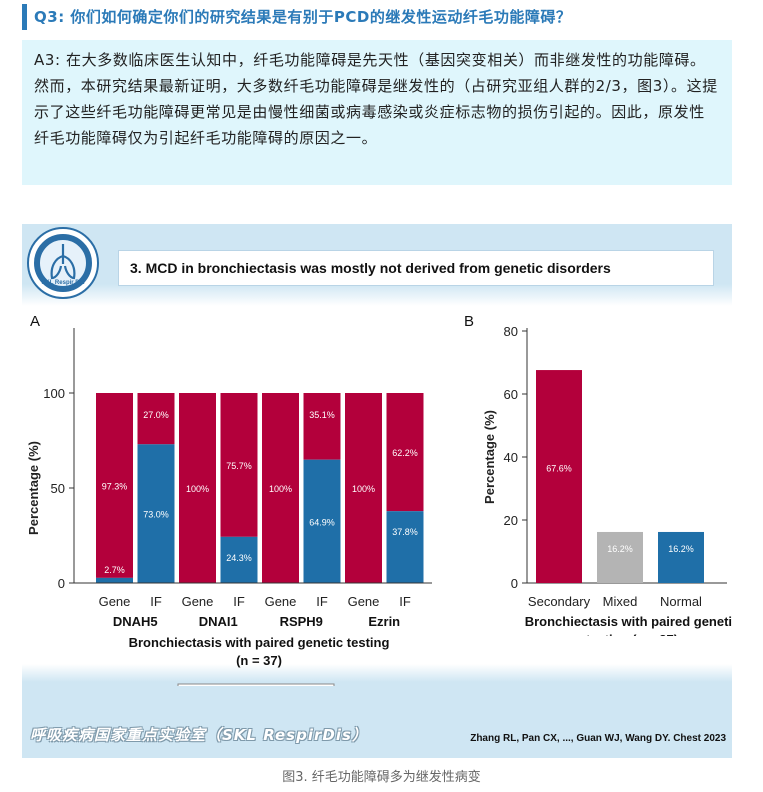 This screenshot has height=792, width=763. What do you see at coordinates (259, 660) in the screenshot?
I see `panel-a-x-axis-n: (n = 37)` at bounding box center [259, 660].